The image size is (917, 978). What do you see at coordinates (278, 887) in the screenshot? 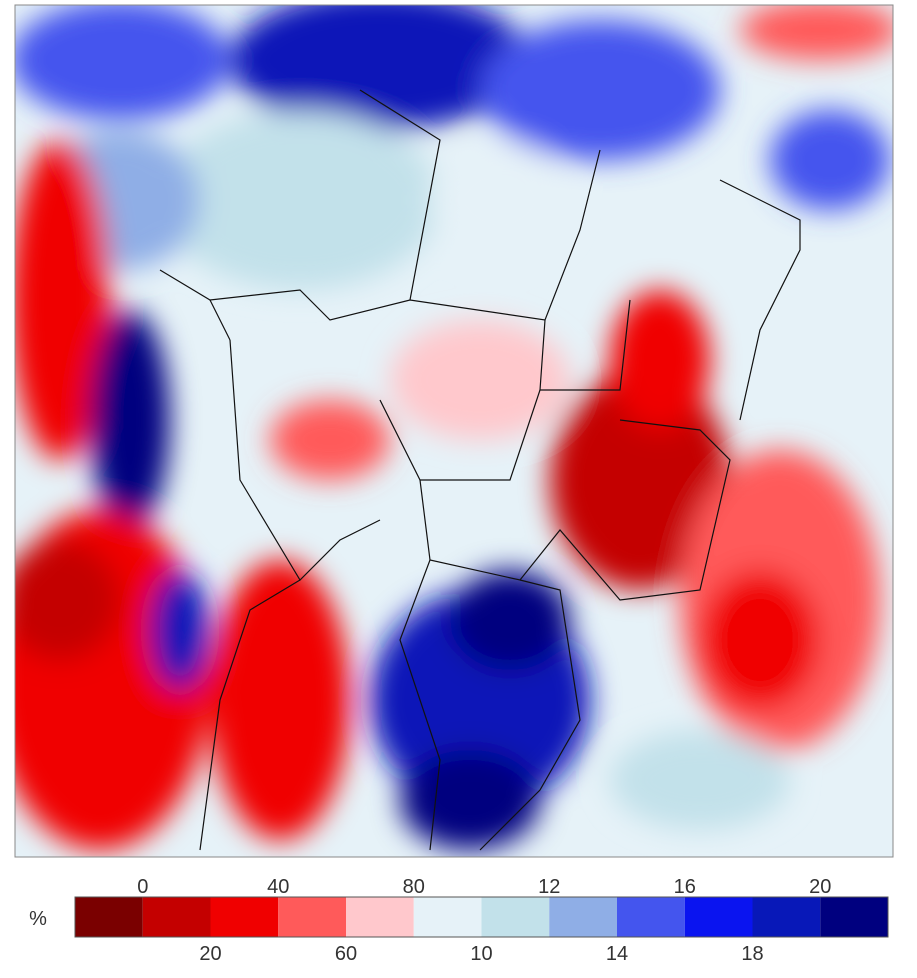
I see `colorbar-label: 40` at bounding box center [278, 887].